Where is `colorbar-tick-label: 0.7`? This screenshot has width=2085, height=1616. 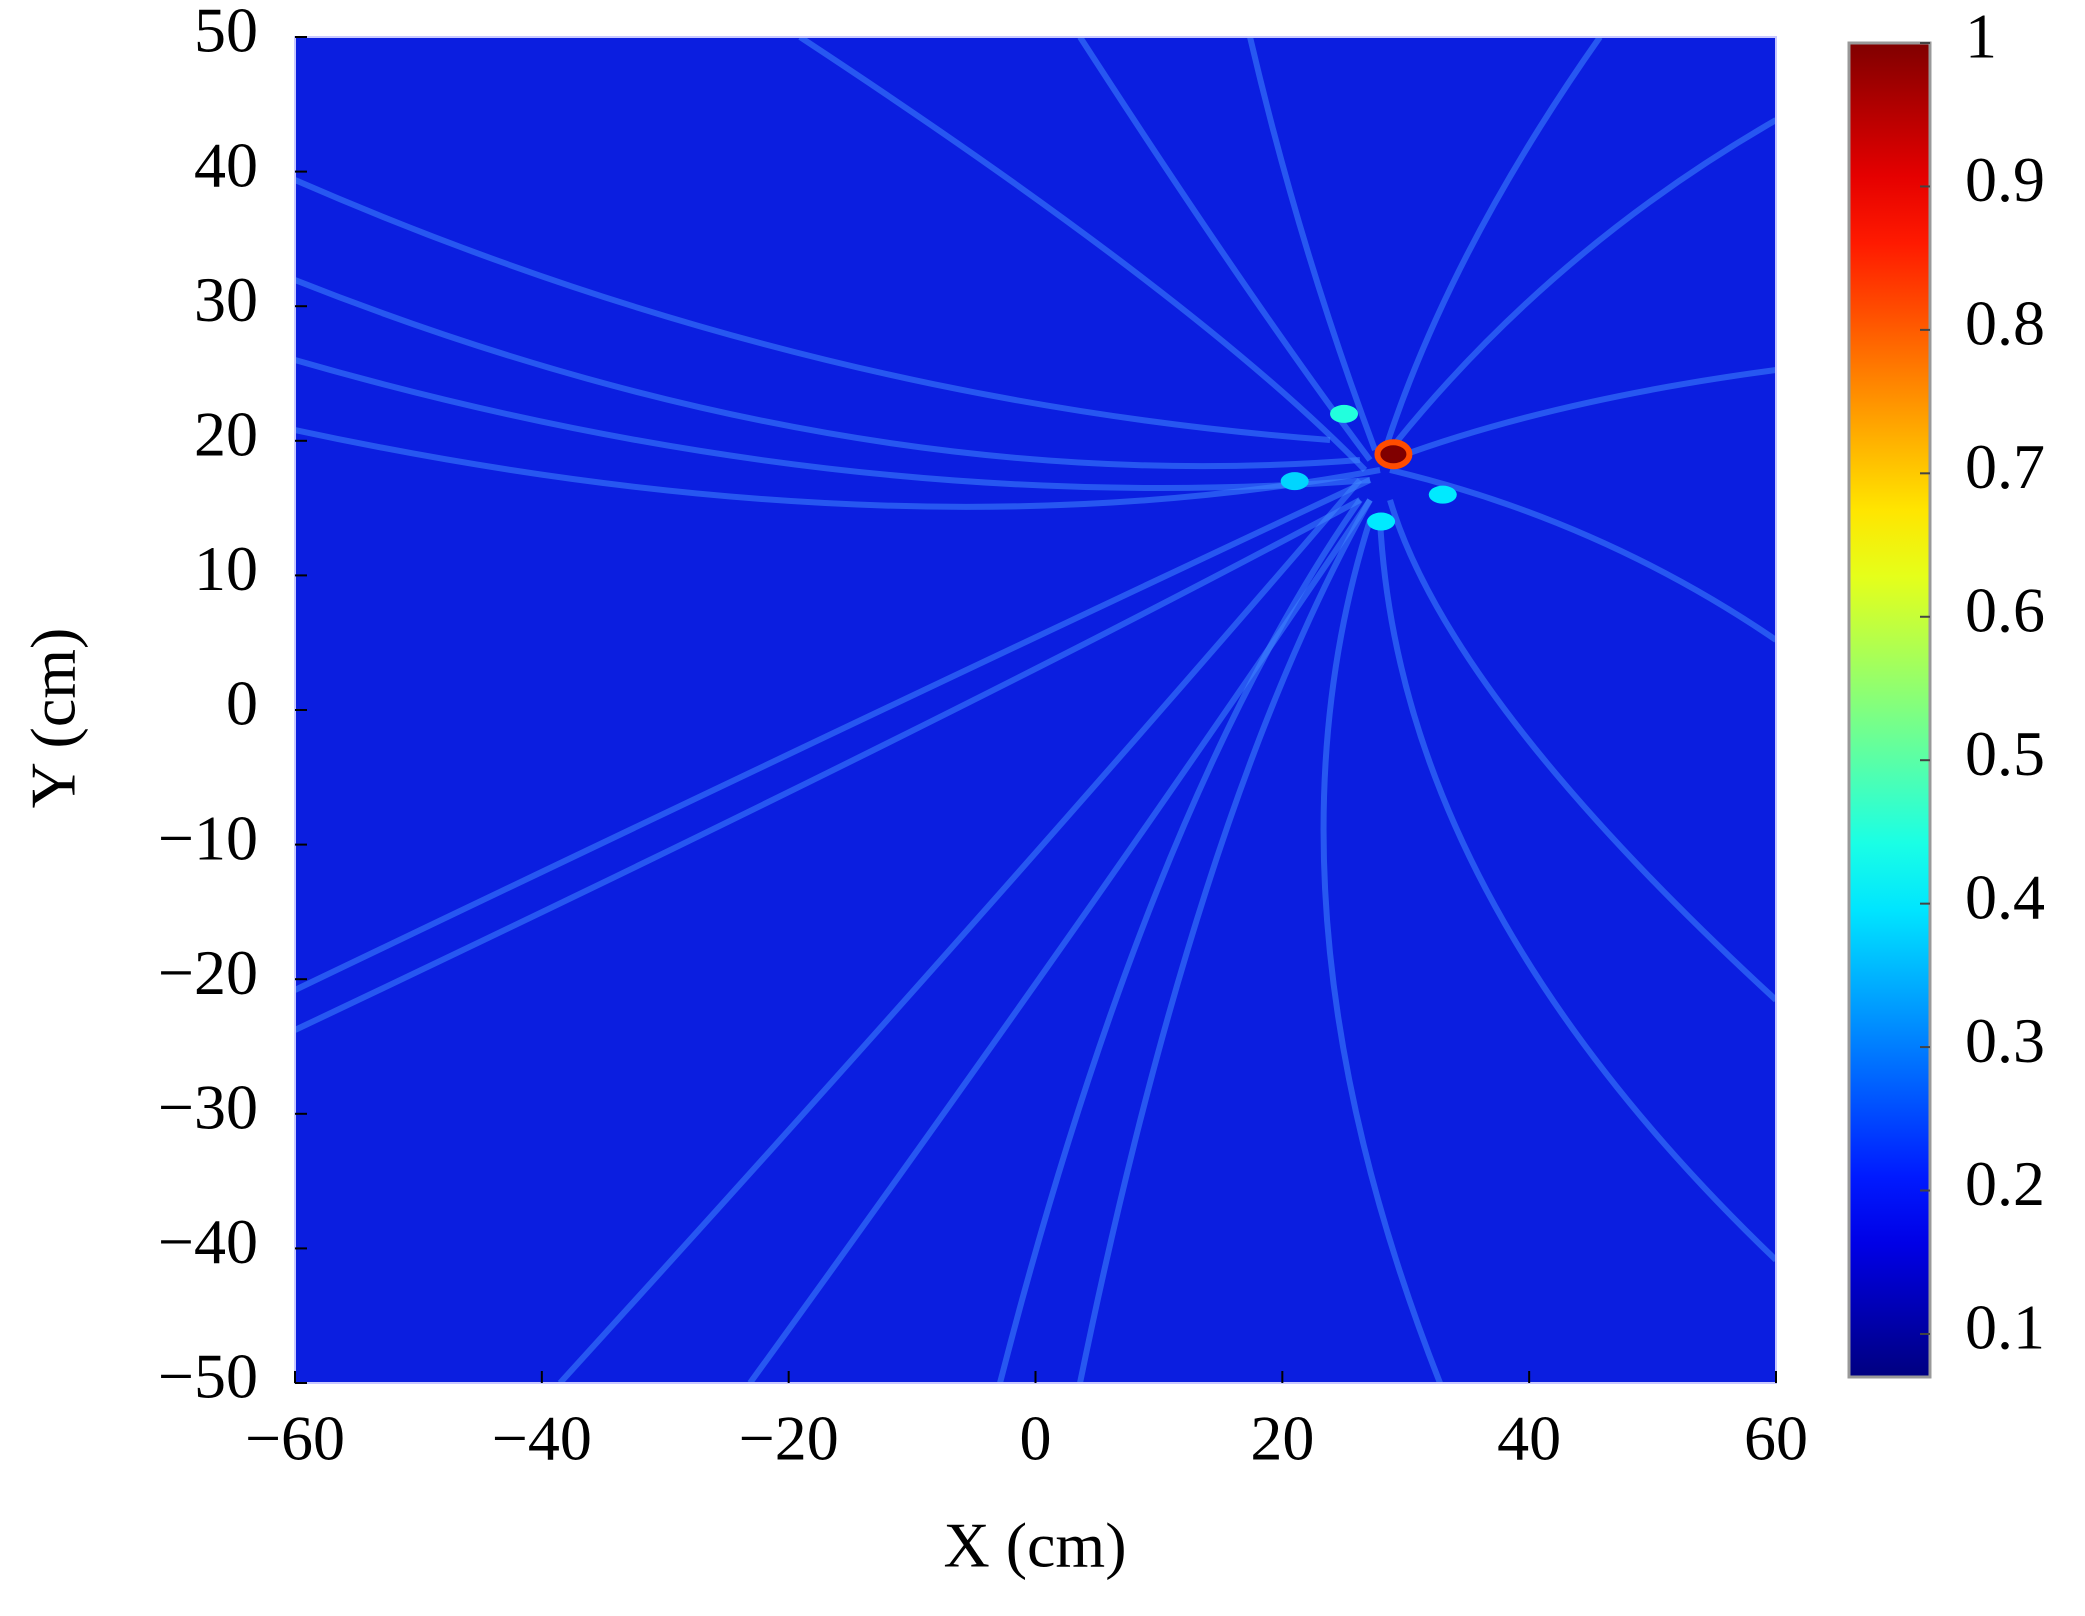
colorbar-tick-label: 0.7 is located at coordinates (2005, 466).